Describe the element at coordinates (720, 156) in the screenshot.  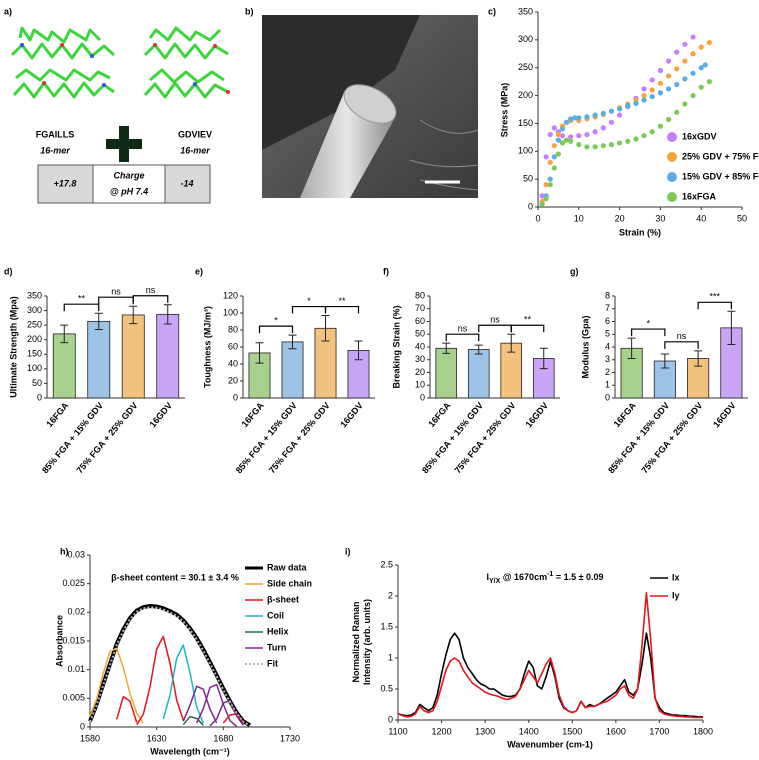
I see `legend-label: 25% GDV + 75% FGA` at that location.